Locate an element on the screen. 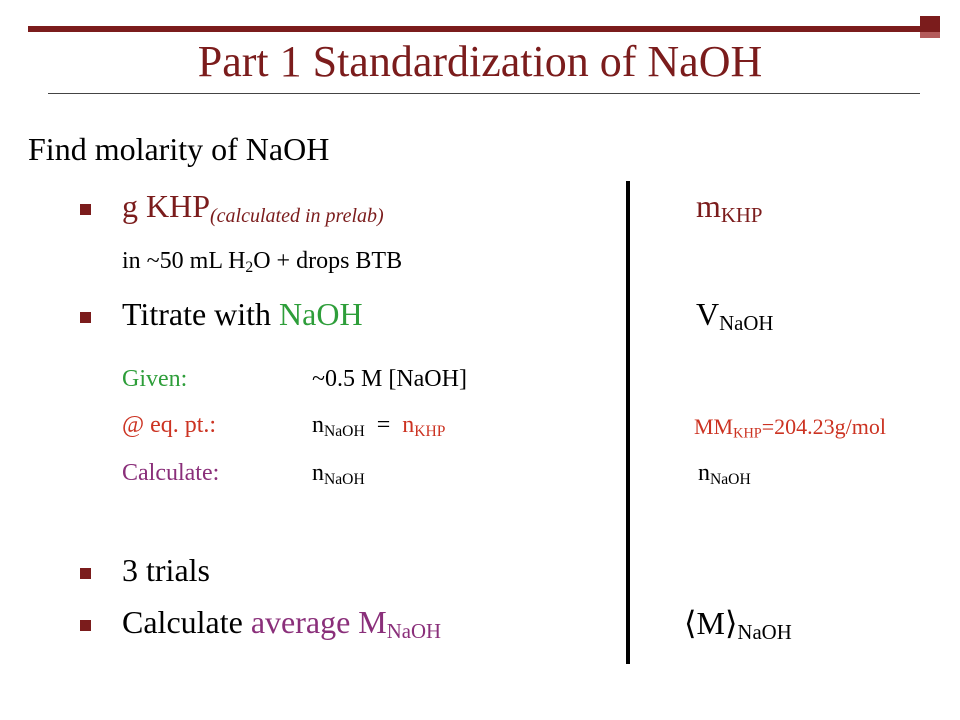 The width and height of the screenshot is (960, 720). mm-label: MM is located at coordinates (714, 426).